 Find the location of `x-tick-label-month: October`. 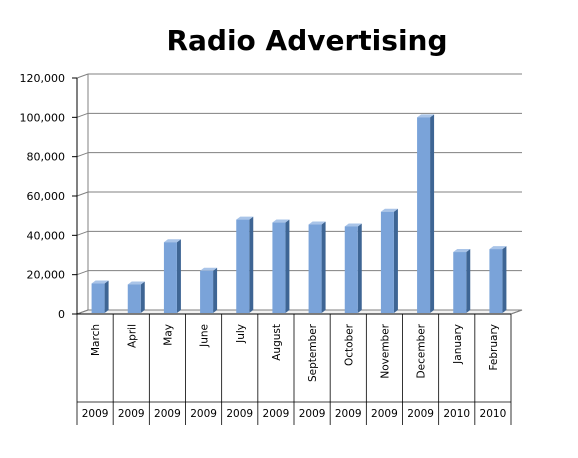

x-tick-label-month: October is located at coordinates (349, 344).